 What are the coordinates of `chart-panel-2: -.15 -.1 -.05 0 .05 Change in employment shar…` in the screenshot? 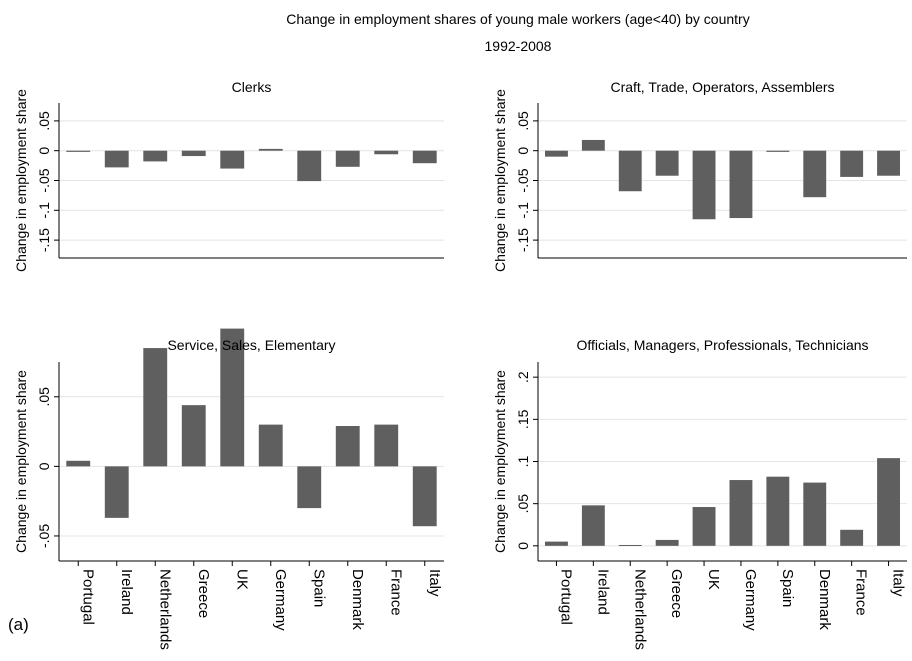 It's located at (699, 175).